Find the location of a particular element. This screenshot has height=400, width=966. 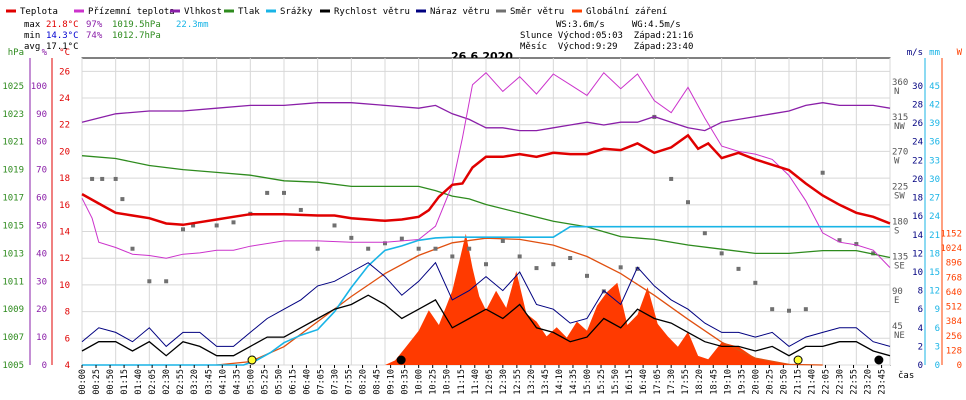

solar-axis-tick: 256 is located at coordinates (954, 337).